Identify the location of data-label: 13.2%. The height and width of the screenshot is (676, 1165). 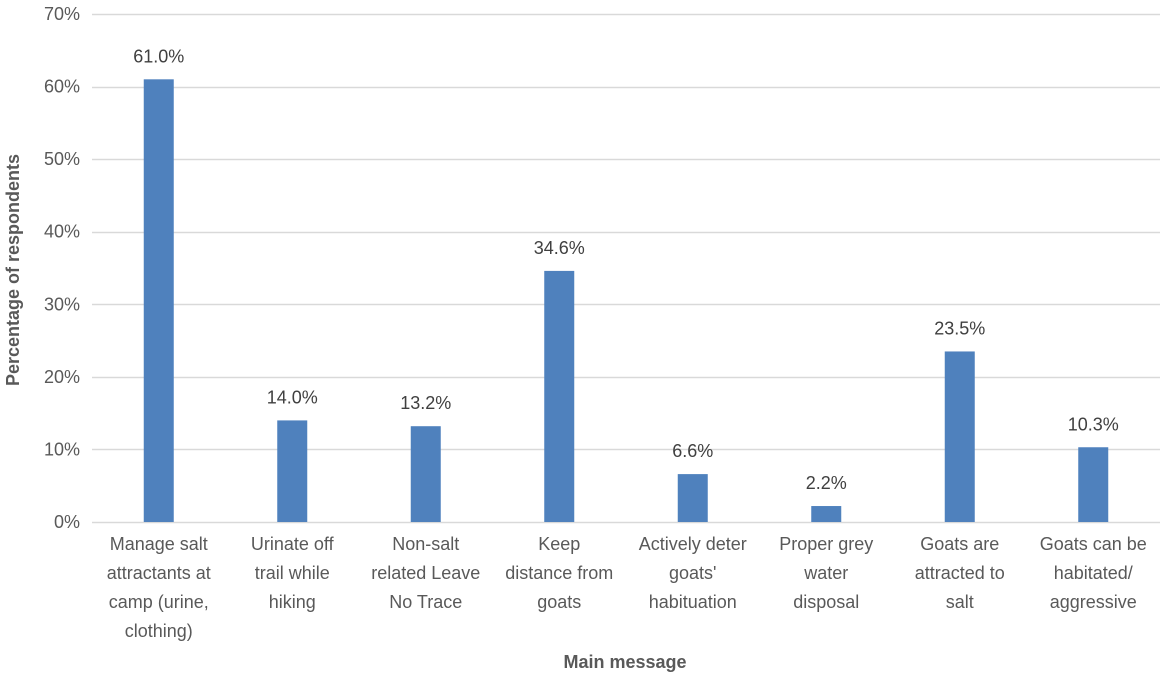
(425, 403).